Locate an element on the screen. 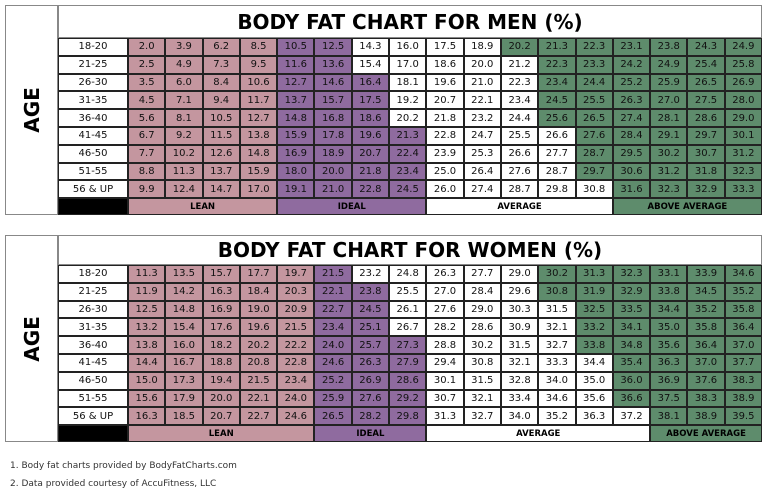  value-cell: 8.1 is located at coordinates (184, 118).